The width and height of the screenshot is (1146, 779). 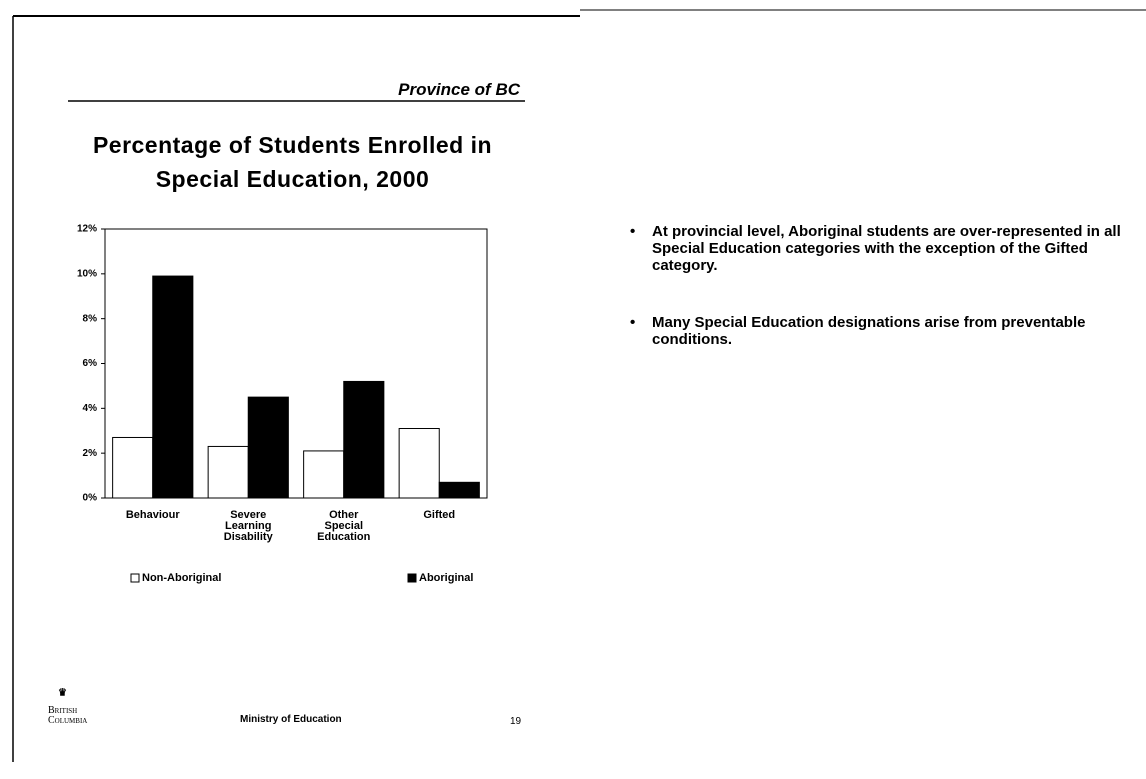 What do you see at coordinates (516, 721) in the screenshot?
I see `page-number: 19` at bounding box center [516, 721].